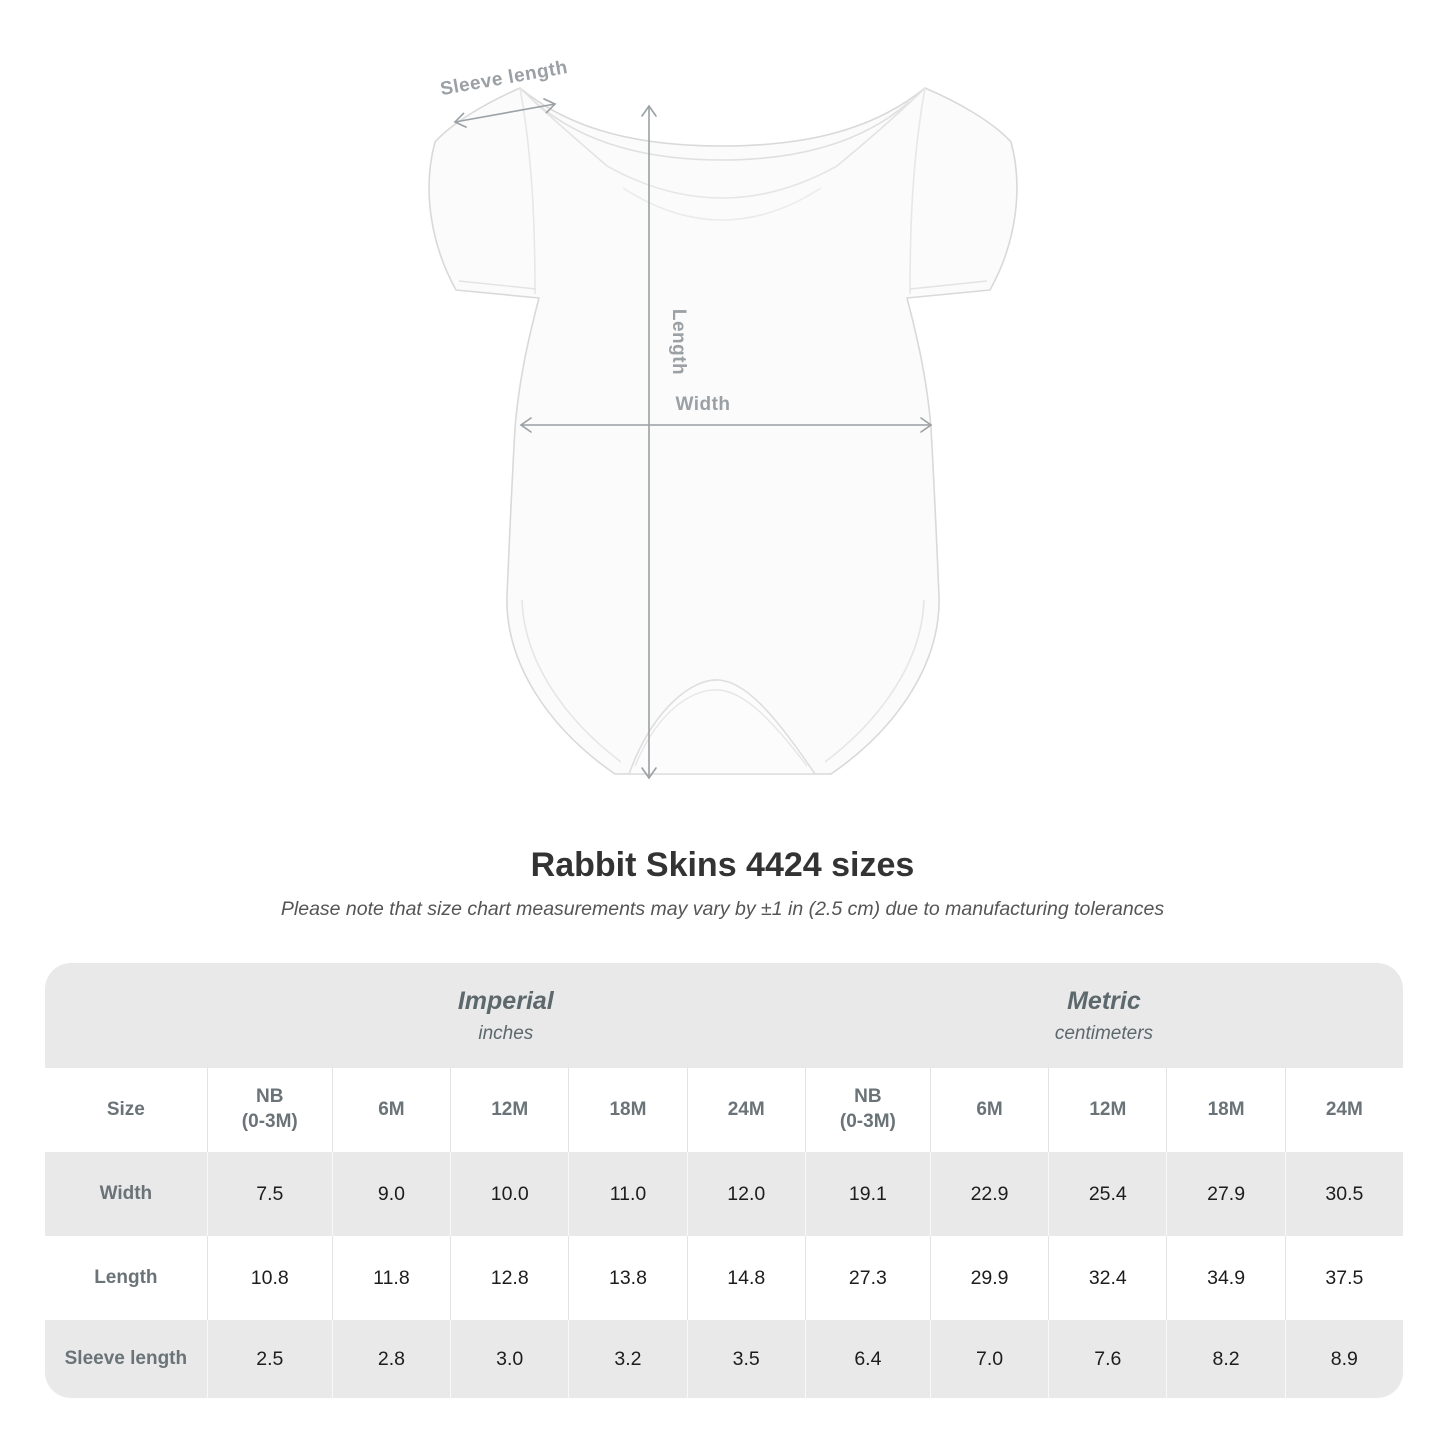 The width and height of the screenshot is (1445, 1445). Describe the element at coordinates (126, 1277) in the screenshot. I see `row-header: Length` at that location.